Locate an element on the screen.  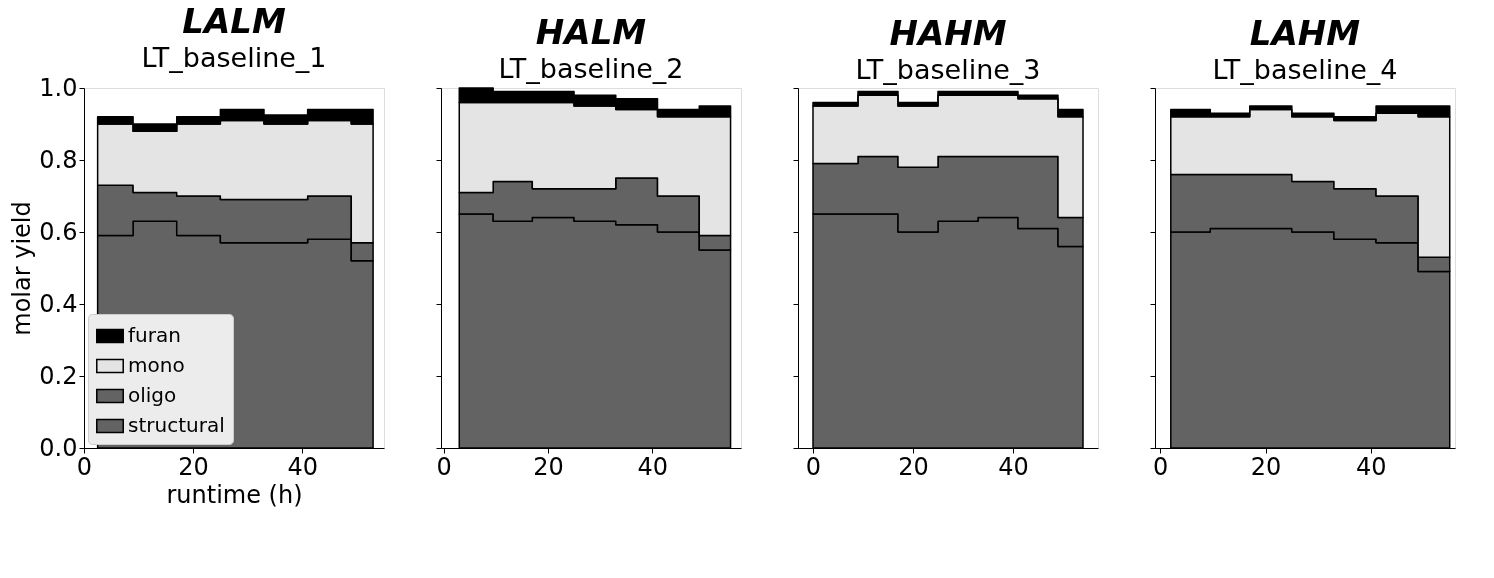
y-axis-title: molar yield is located at coordinates (22, 268).